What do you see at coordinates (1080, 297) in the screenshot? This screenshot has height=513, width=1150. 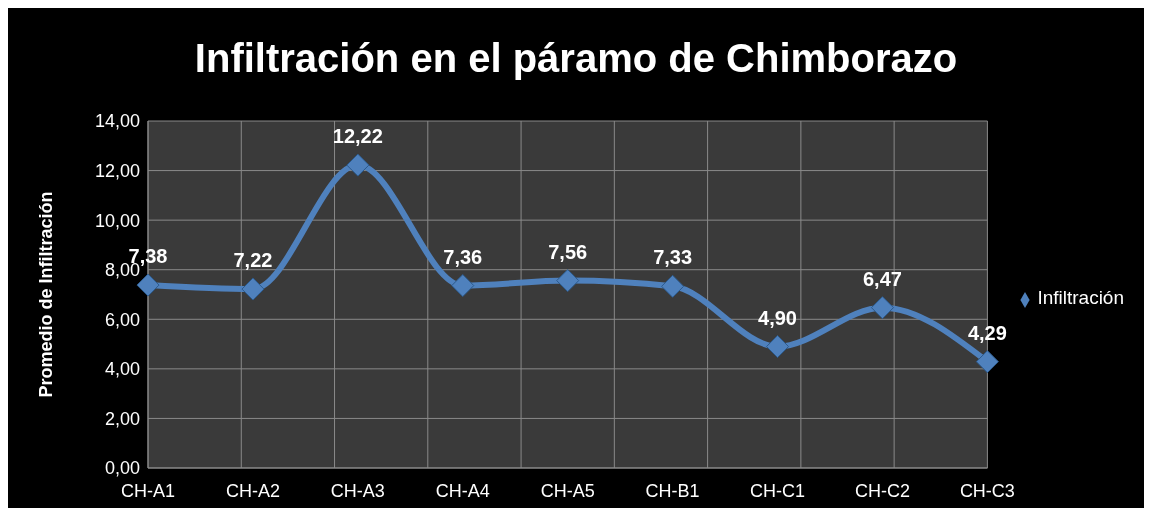 I see `legend-label: Infiltración` at bounding box center [1080, 297].